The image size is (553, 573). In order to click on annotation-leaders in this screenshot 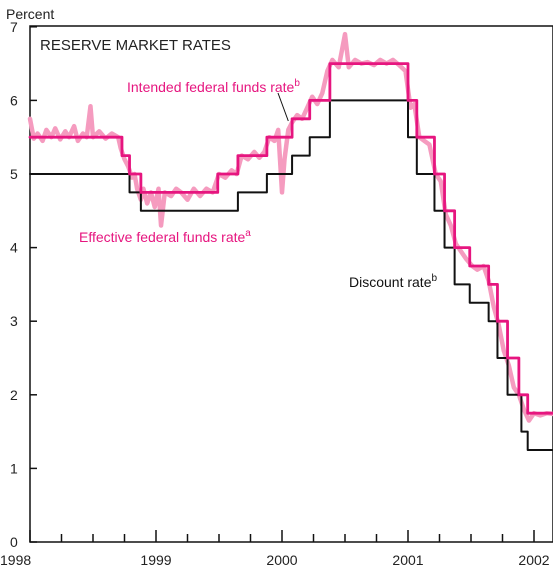, I will do `click(283, 107)`.